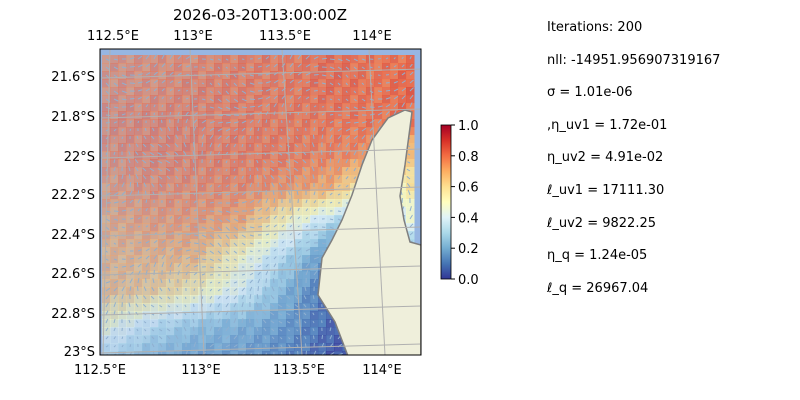 The height and width of the screenshot is (400, 800). Describe the element at coordinates (606, 190) in the screenshot. I see `info-line: ℓ_uv1 = 17111.30` at that location.